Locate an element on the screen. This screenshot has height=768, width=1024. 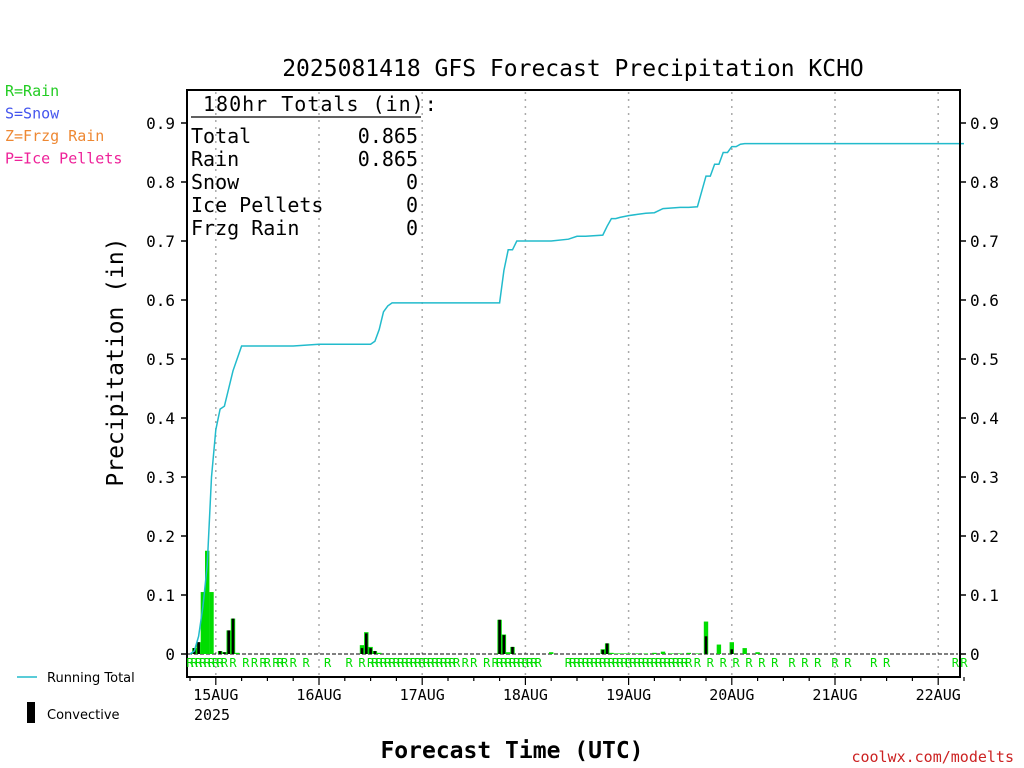
y-tick-label: 0.1 is located at coordinates (160, 595).